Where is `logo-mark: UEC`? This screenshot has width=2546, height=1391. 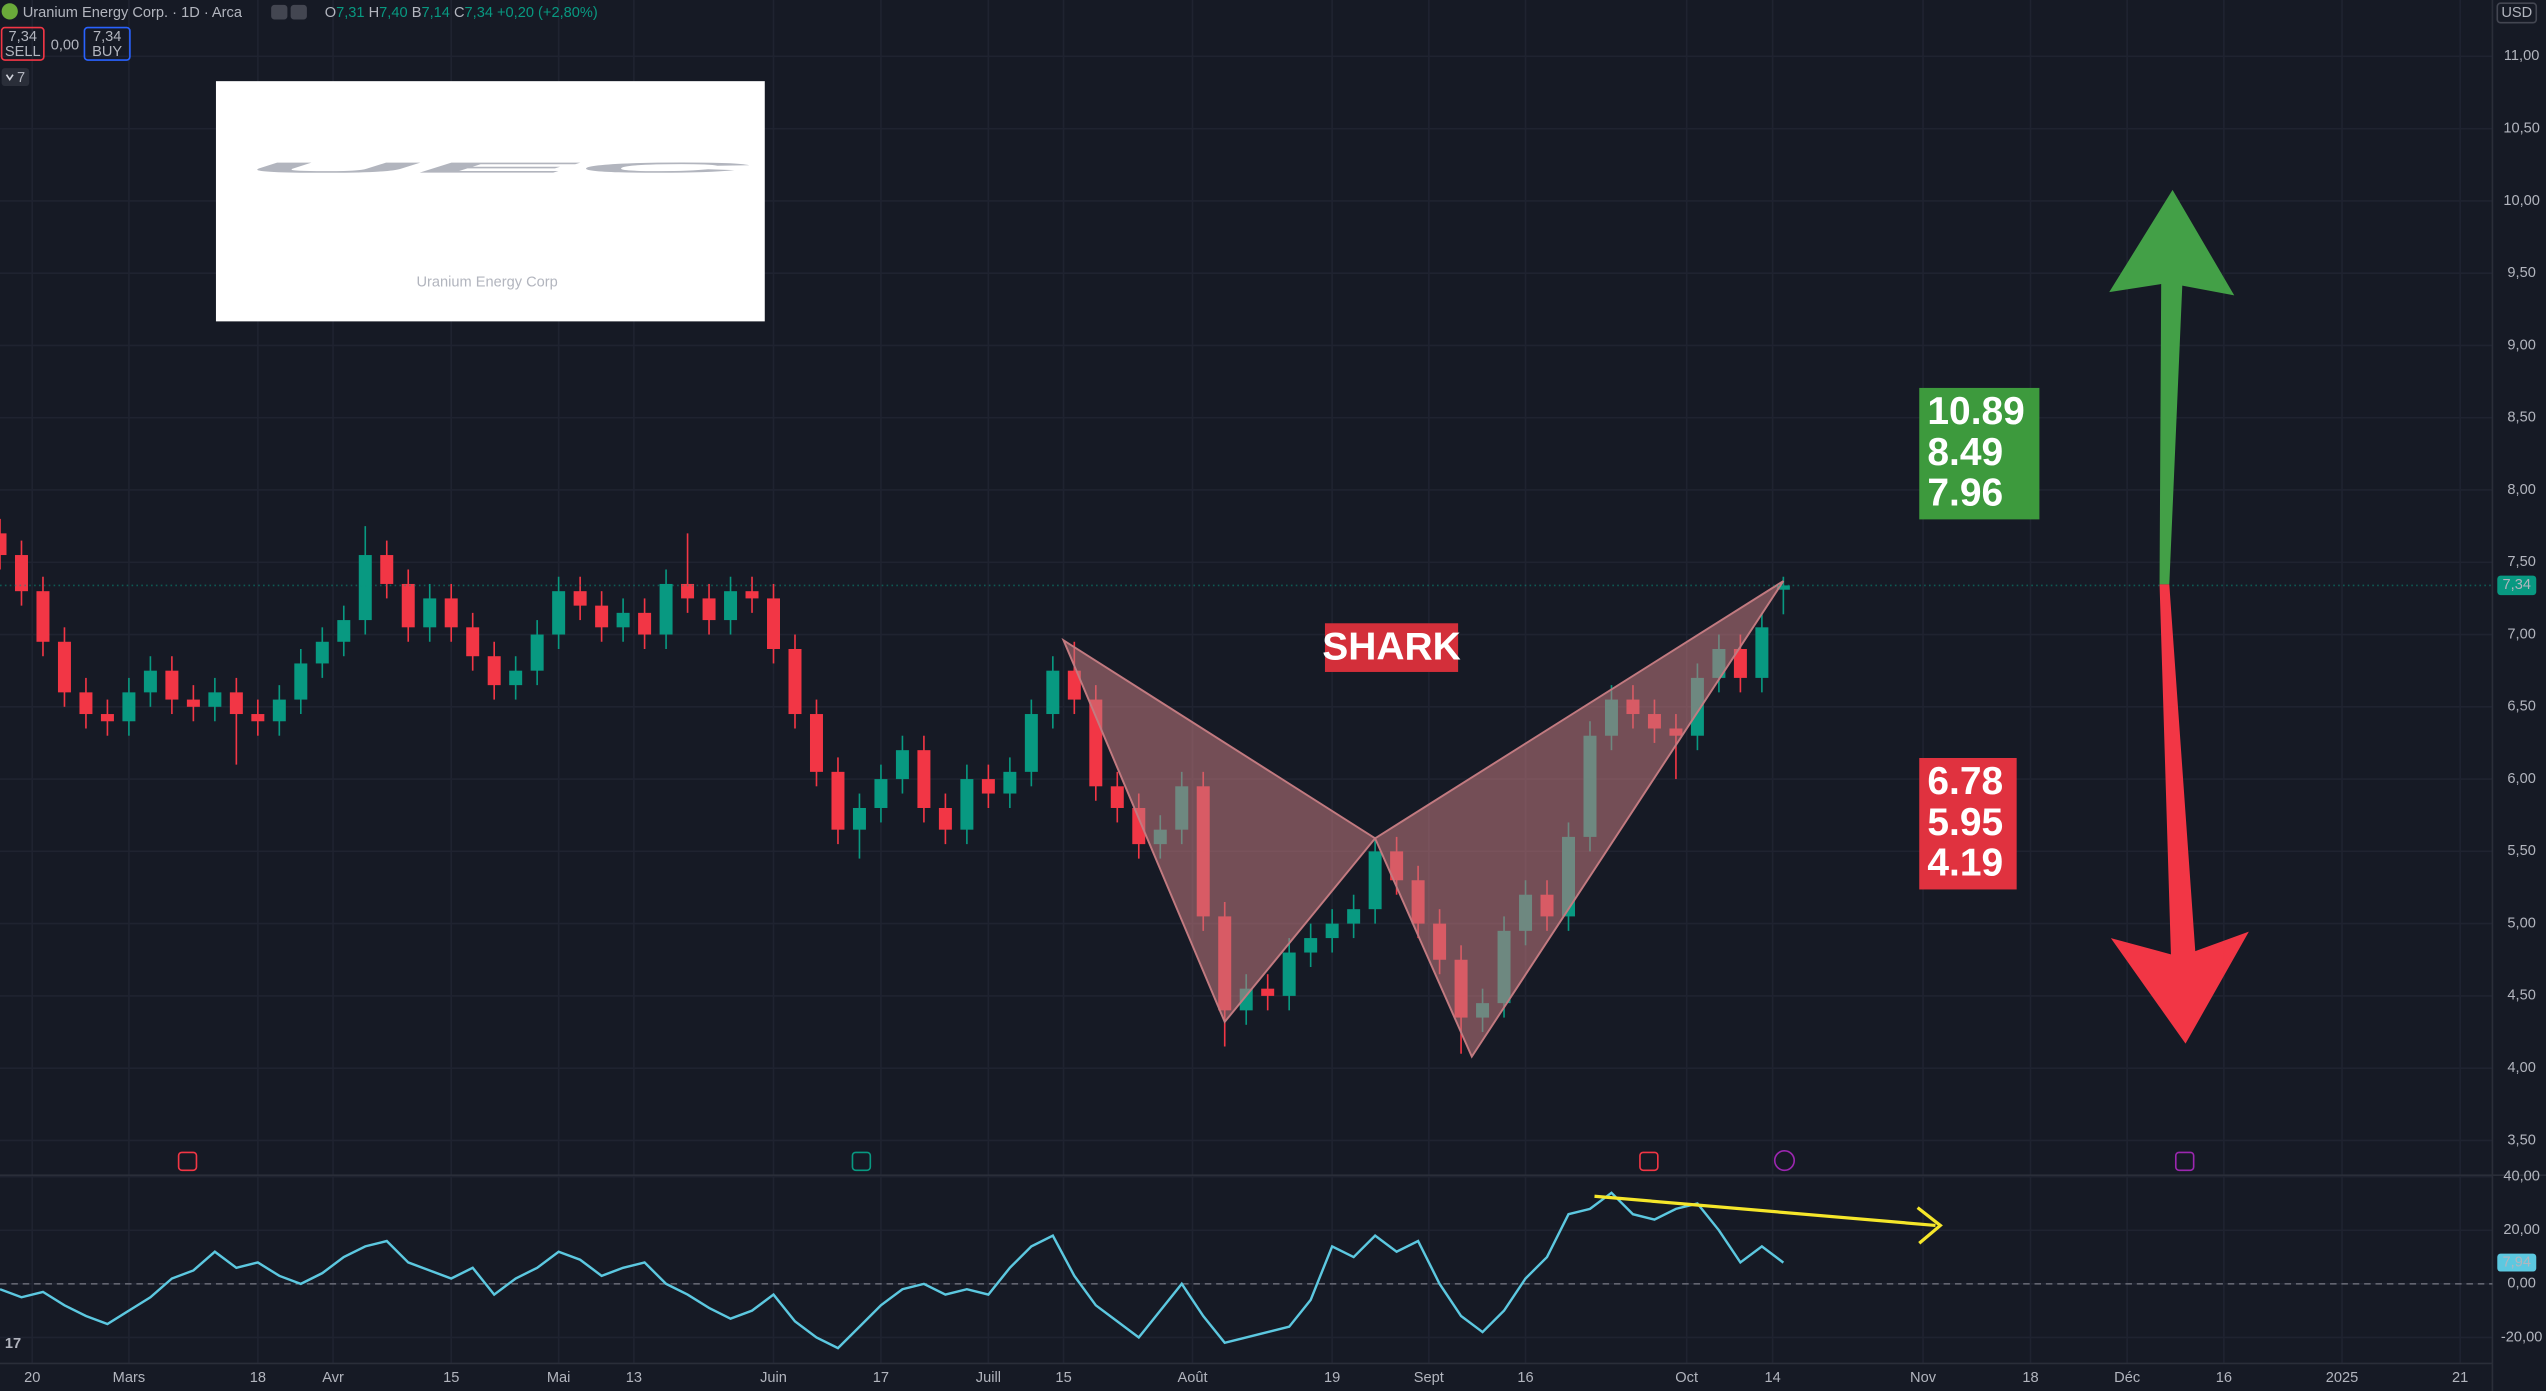 logo-mark: UEC is located at coordinates (499, 169).